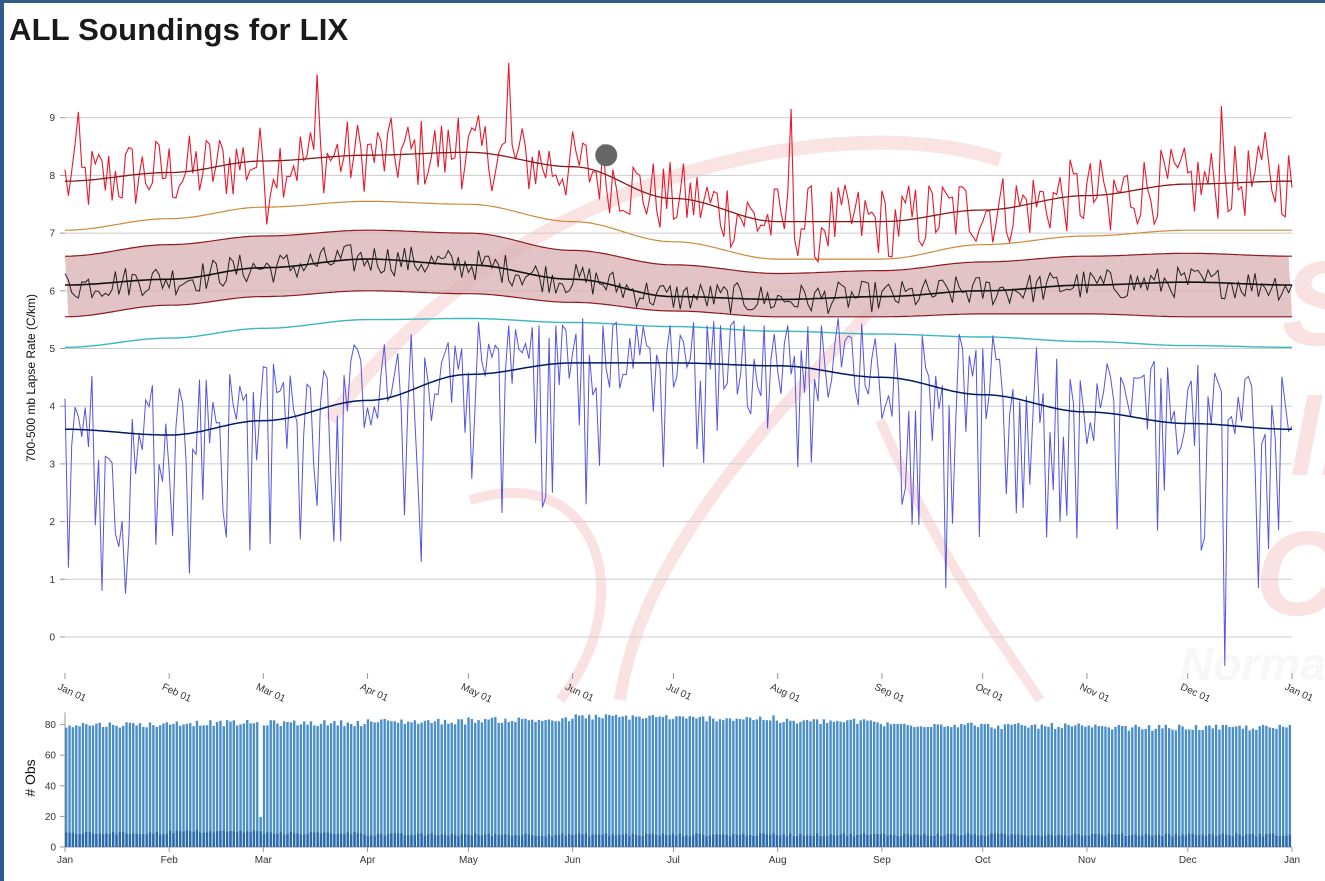 Image resolution: width=1325 pixels, height=881 pixels. I want to click on watermark-letter-c: C, so click(1290, 574).